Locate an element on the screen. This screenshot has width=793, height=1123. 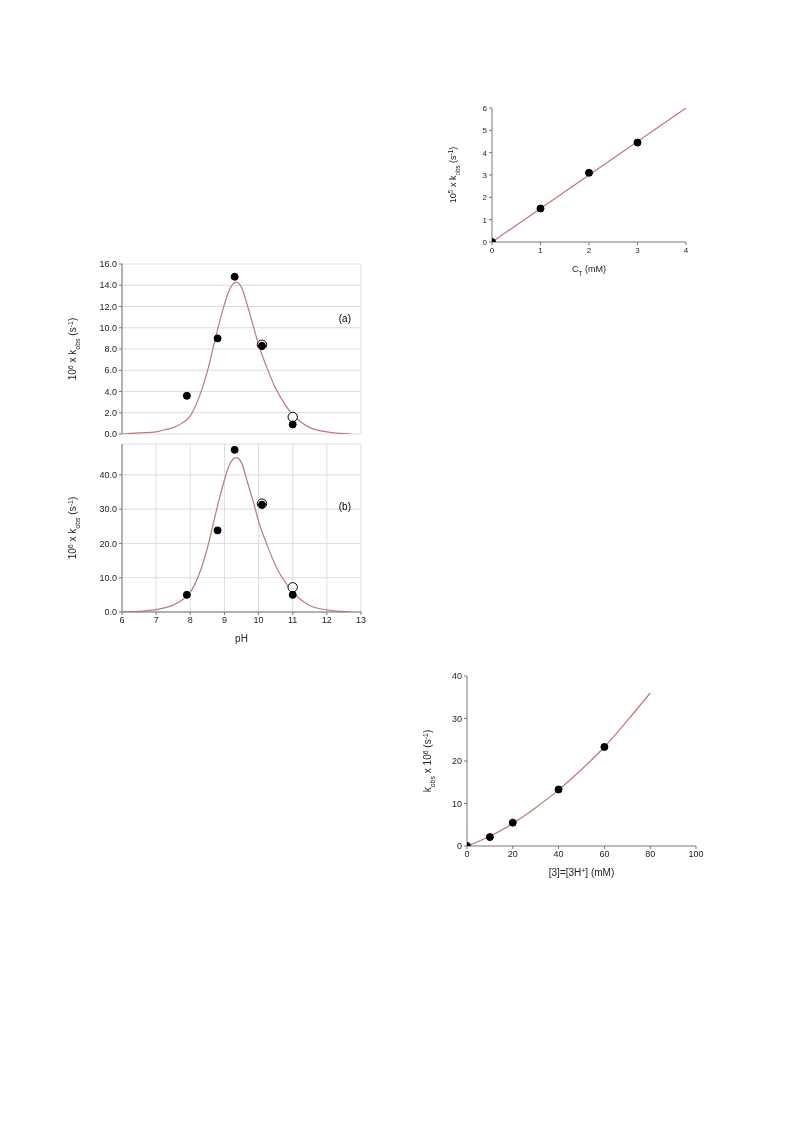
y-tick-label: 12.0 is located at coordinates (108, 306).